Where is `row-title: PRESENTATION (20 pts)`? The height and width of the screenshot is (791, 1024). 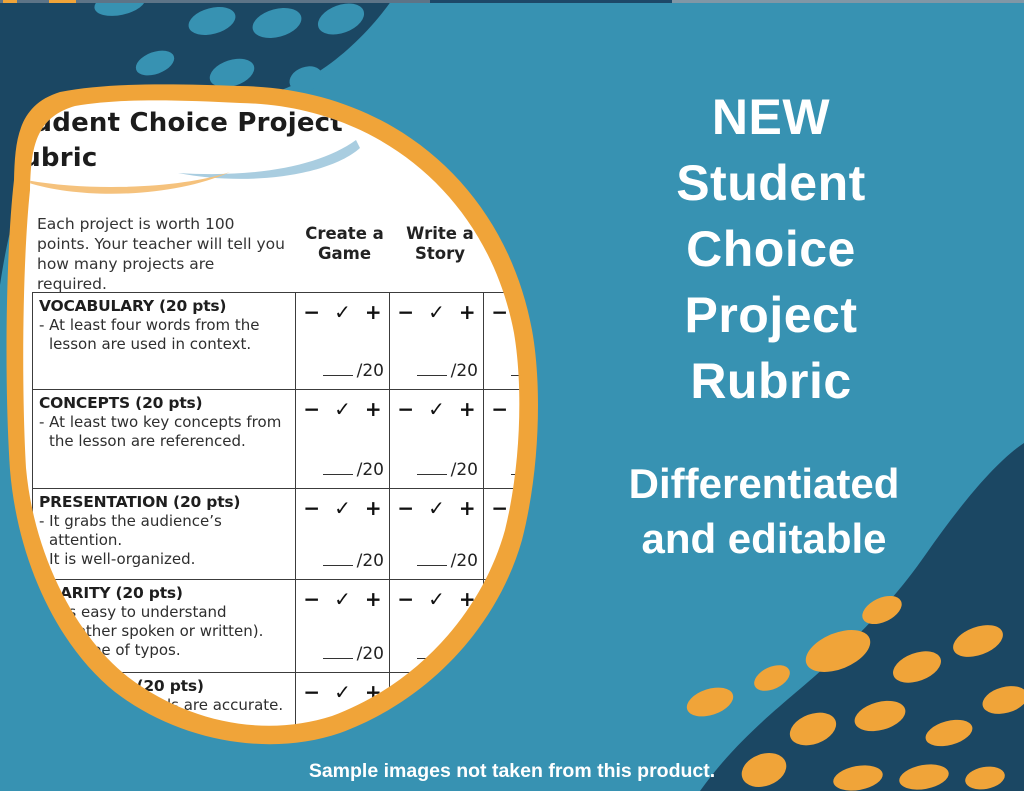
row-title: PRESENTATION (20 pts) is located at coordinates (140, 502).